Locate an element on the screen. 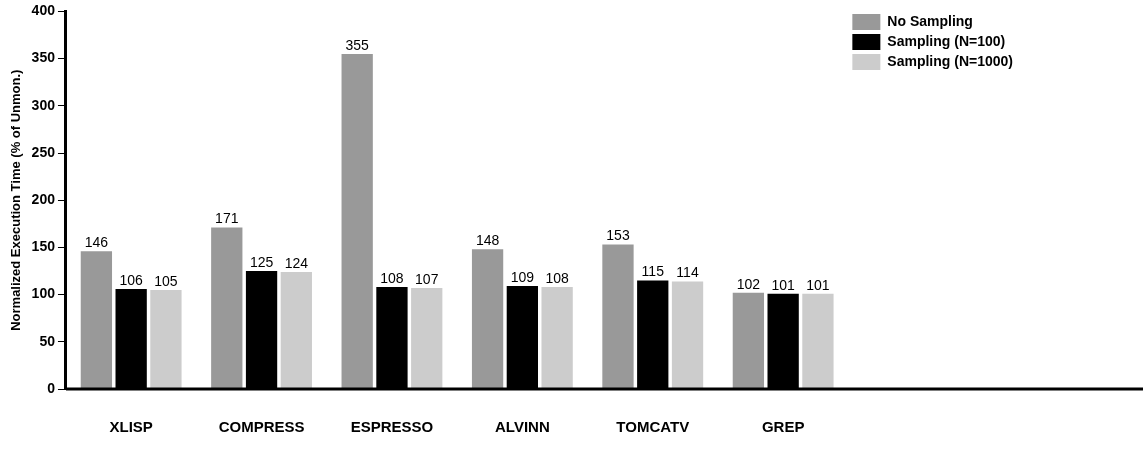  data-label: 171 is located at coordinates (227, 218).